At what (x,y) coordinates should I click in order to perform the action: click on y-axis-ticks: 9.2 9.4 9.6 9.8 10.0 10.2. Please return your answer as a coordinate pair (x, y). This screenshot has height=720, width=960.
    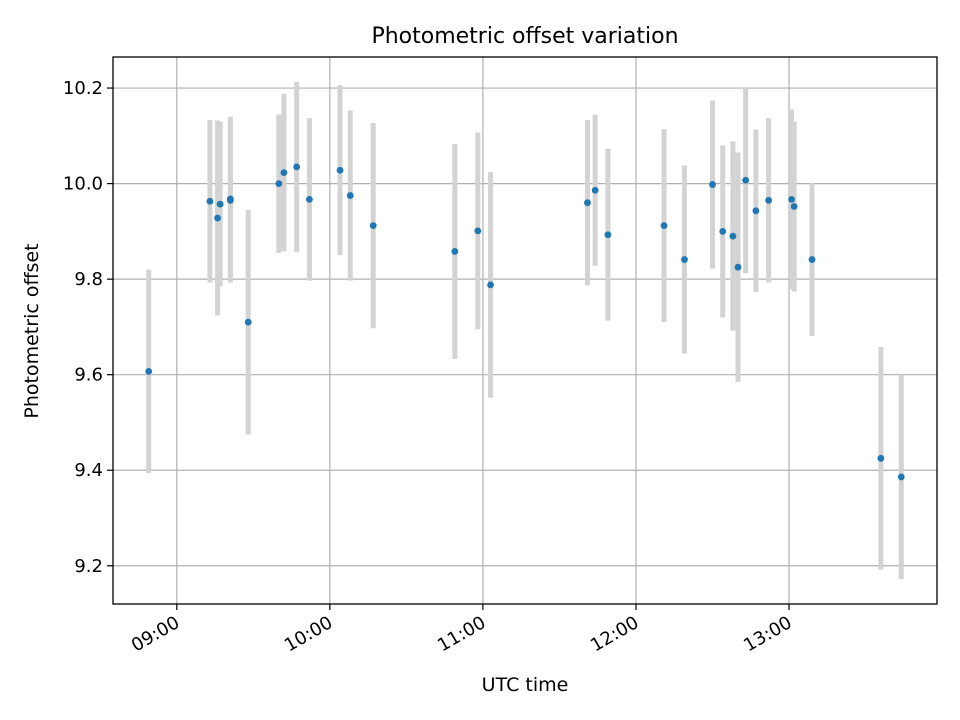
    Looking at the image, I should click on (88, 327).